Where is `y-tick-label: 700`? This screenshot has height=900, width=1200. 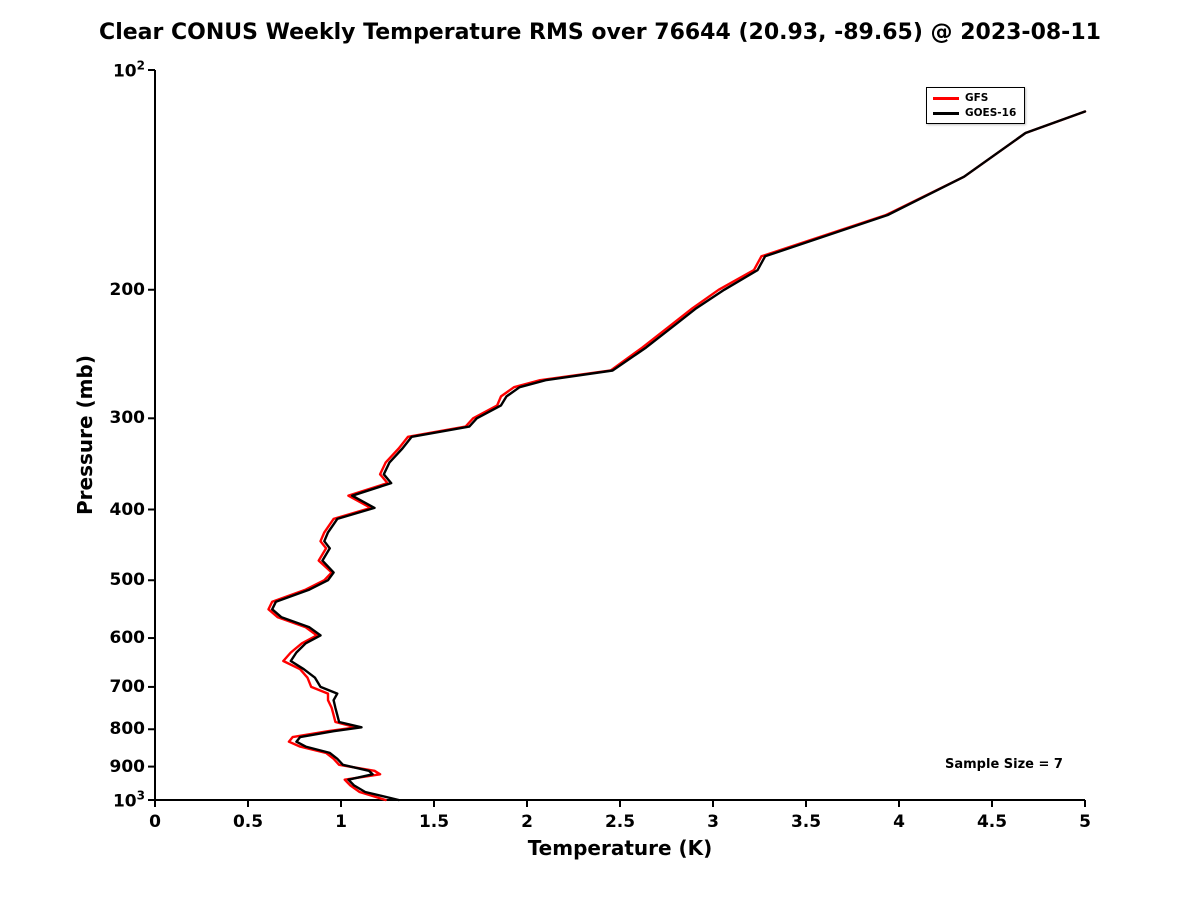 y-tick-label: 700 is located at coordinates (127, 686).